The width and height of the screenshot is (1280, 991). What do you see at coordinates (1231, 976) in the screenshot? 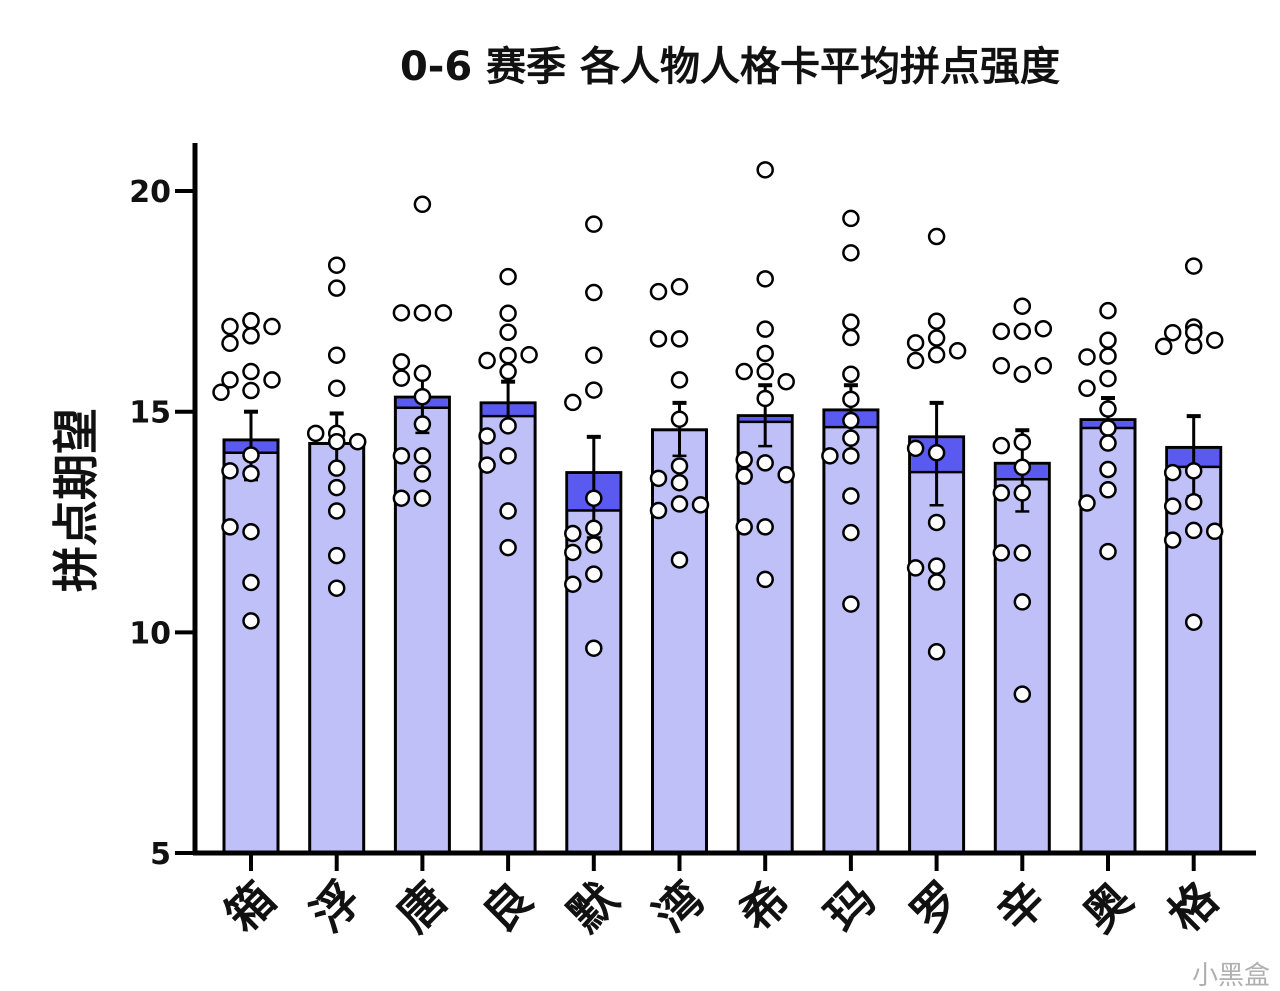
I see `watermark: 小黑盒` at bounding box center [1231, 976].